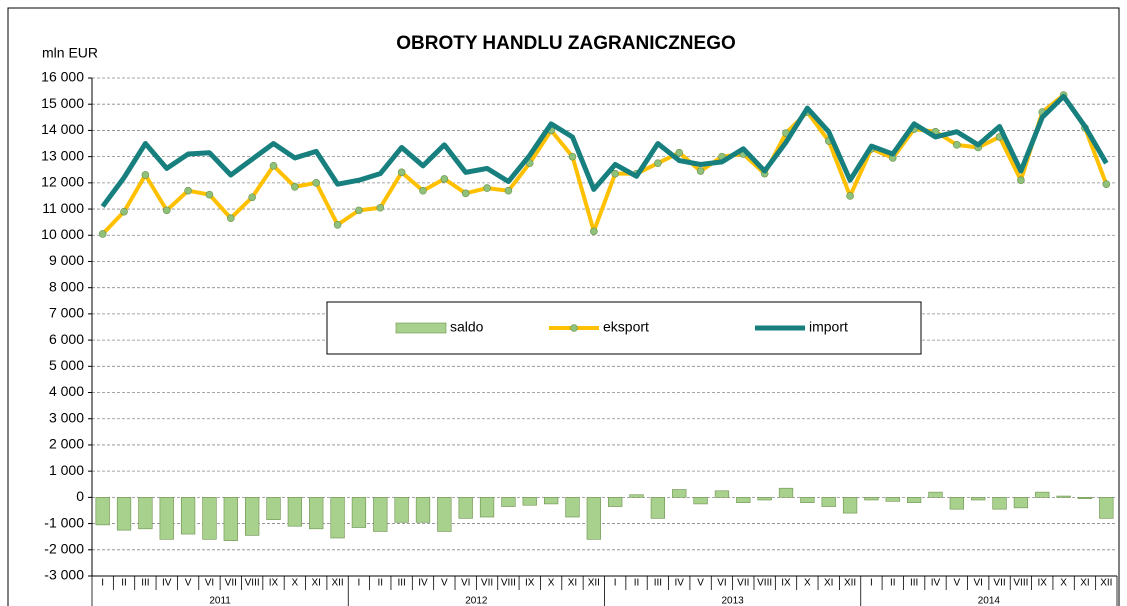 Image resolution: width=1127 pixels, height=606 pixels. Describe the element at coordinates (733, 601) in the screenshot. I see `year-label: 2013` at that location.